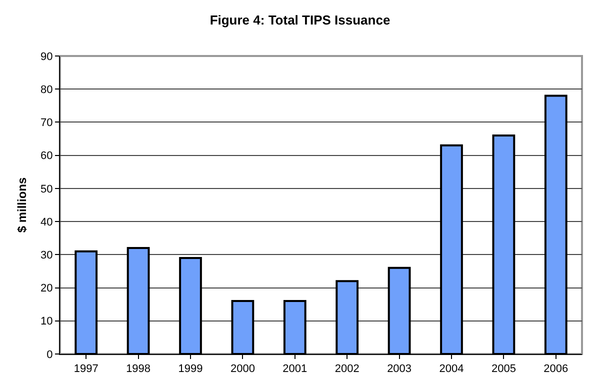  What do you see at coordinates (295, 369) in the screenshot?
I see `x-tick-label: 2001` at bounding box center [295, 369].